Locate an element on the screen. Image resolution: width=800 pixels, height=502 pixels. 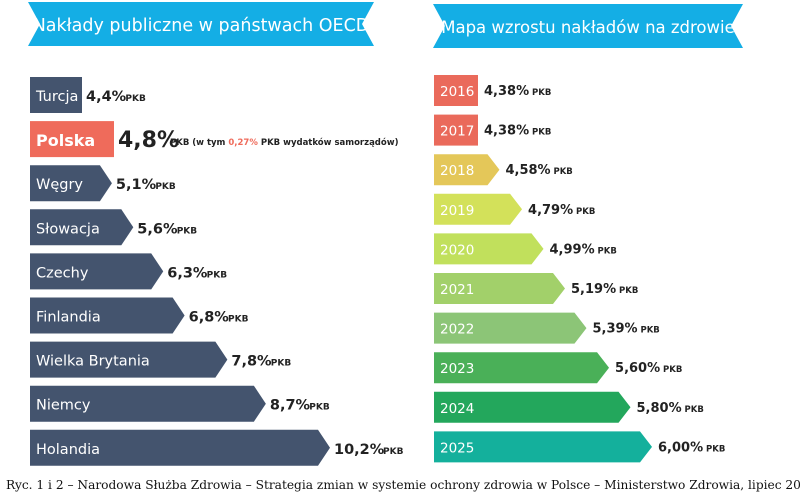
year-label-2022: 2022 is located at coordinates (457, 330).